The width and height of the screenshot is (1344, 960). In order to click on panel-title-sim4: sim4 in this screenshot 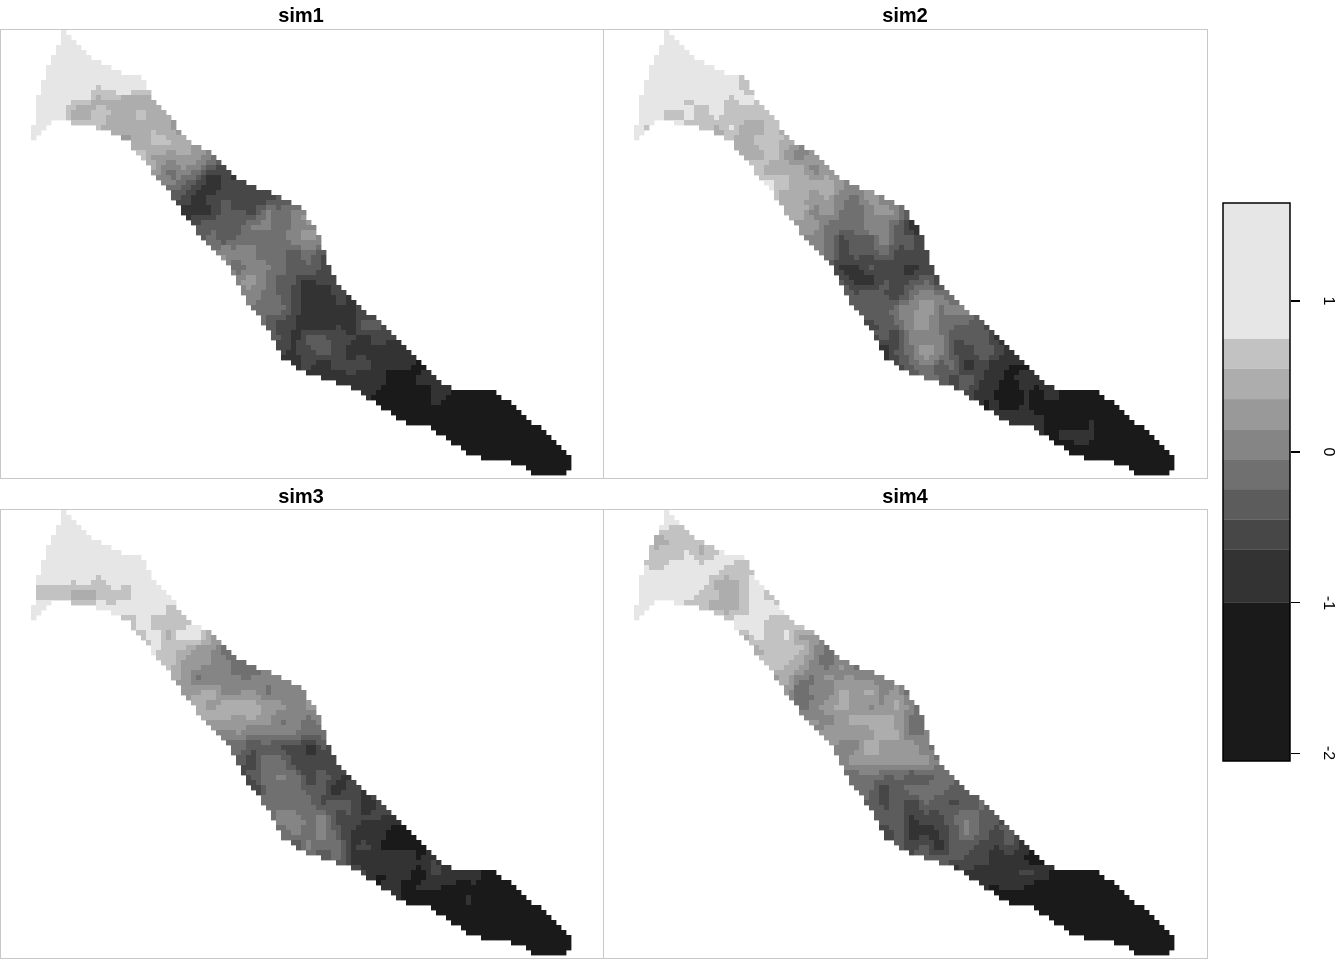, I will do `click(905, 497)`.